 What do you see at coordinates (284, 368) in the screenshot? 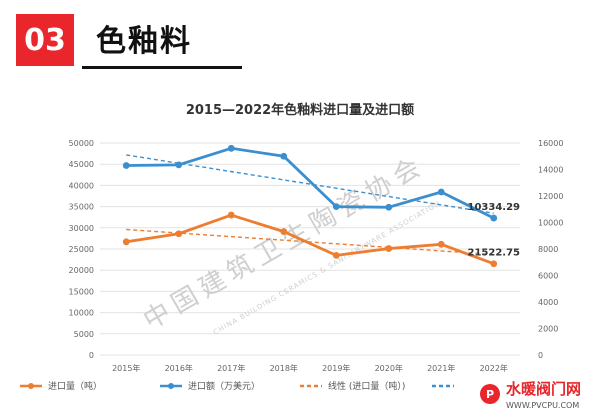
I see `x-tick-label: 2018年` at bounding box center [284, 368].